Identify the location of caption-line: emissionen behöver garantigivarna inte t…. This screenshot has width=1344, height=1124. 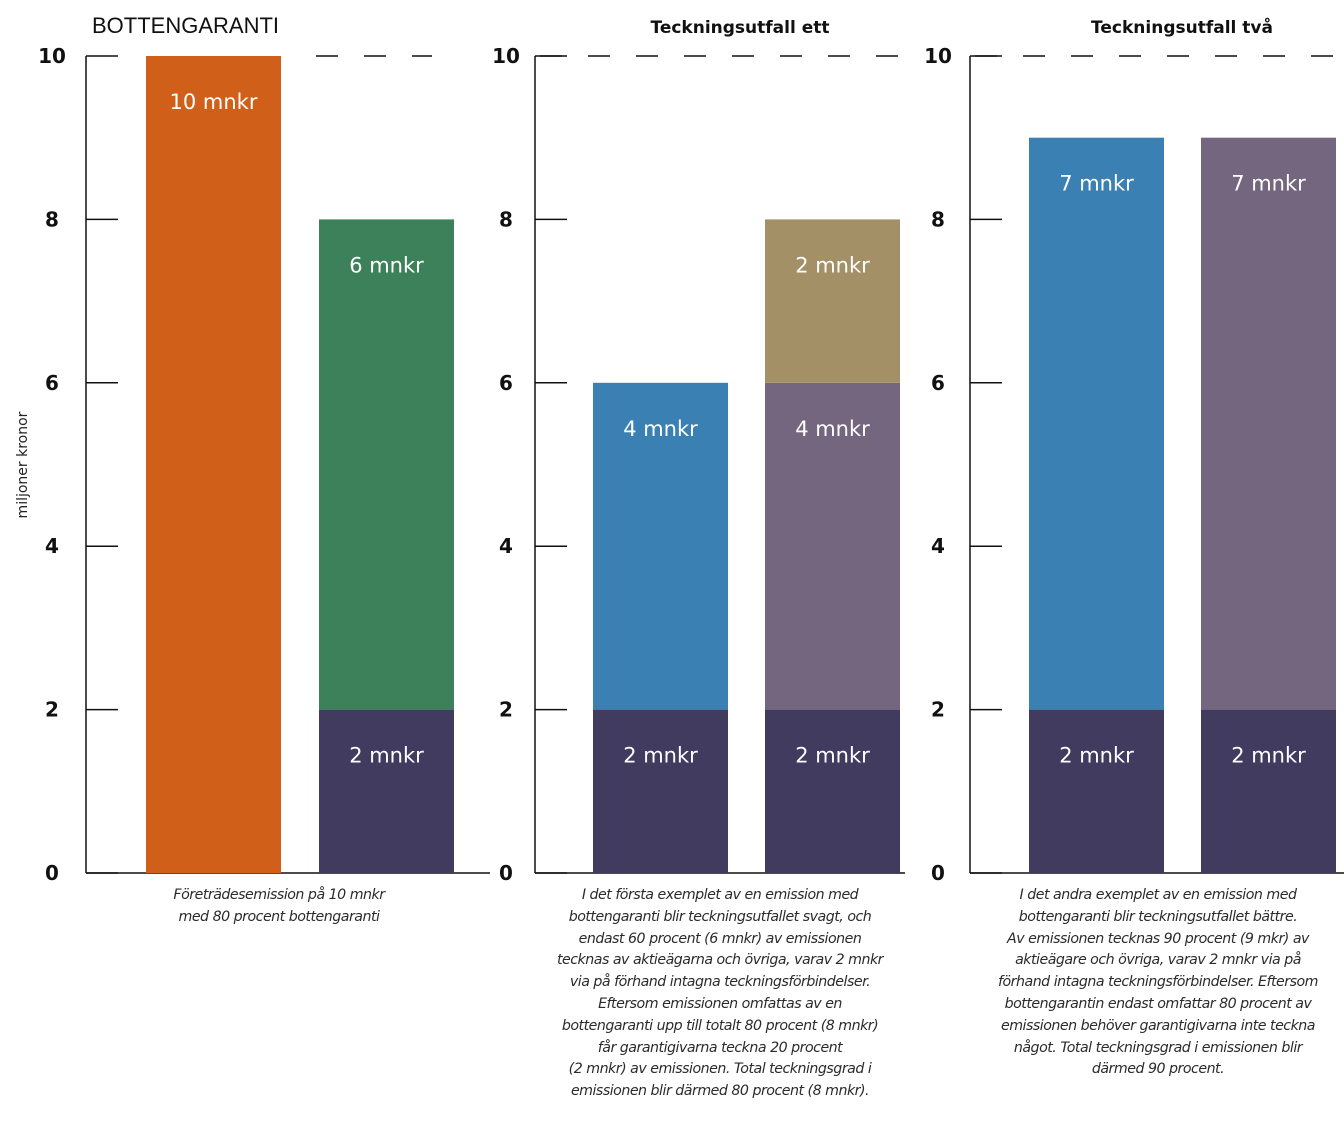
(1158, 1025).